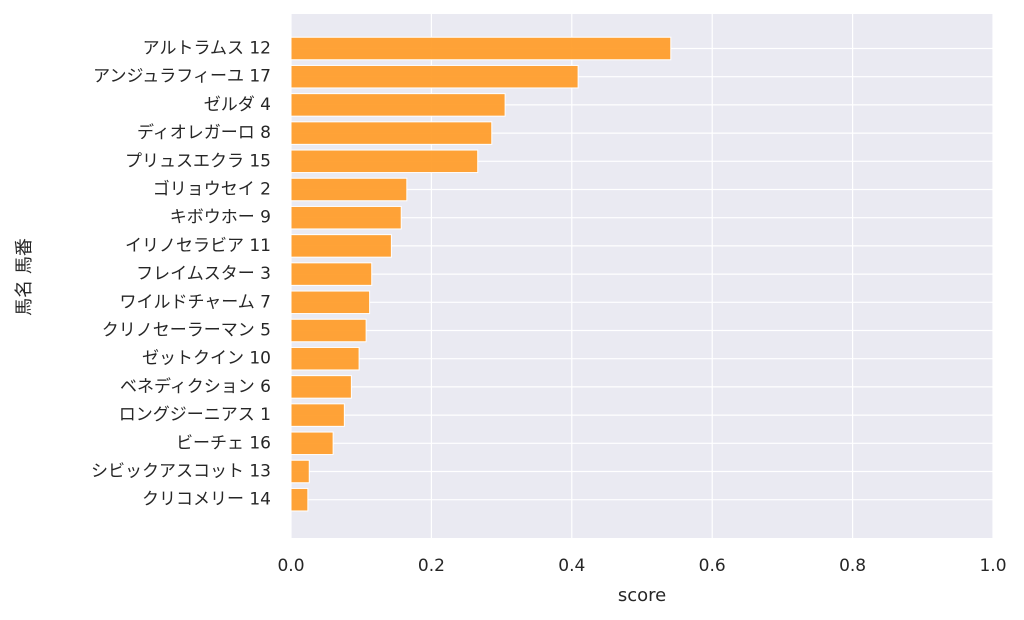  What do you see at coordinates (182, 77) in the screenshot?
I see `y-tick-label-1: アンジュラフィーユ 17` at bounding box center [182, 77].